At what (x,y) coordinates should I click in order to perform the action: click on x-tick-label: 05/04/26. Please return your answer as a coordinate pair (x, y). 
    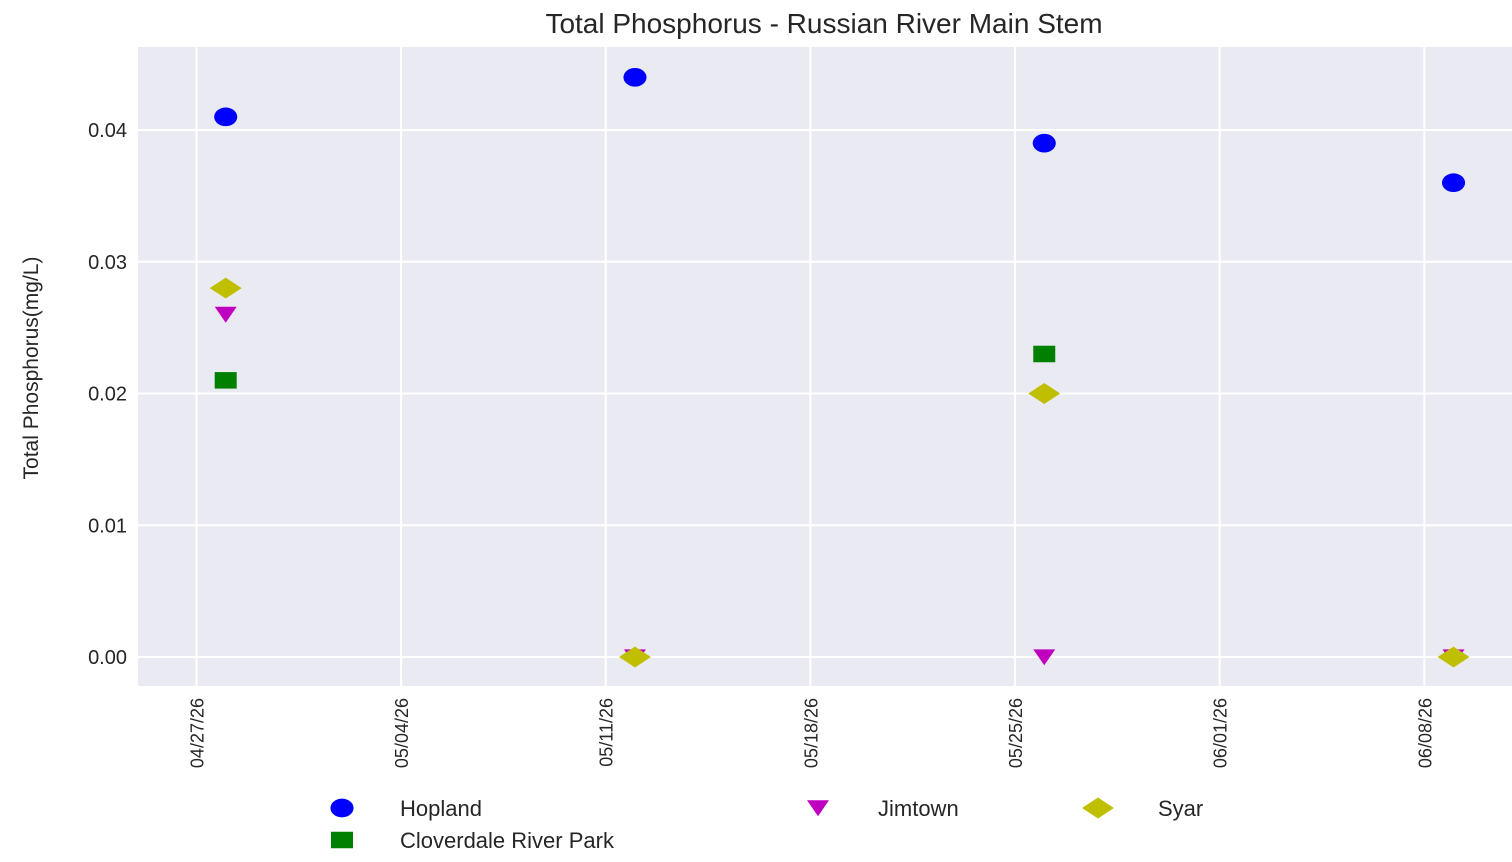
    Looking at the image, I should click on (402, 733).